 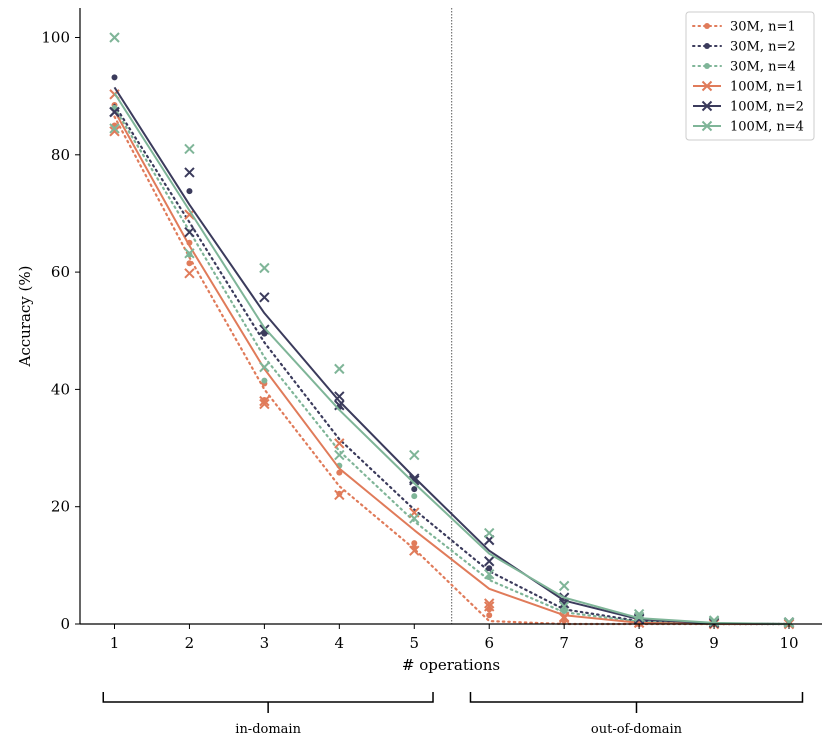 I want to click on x-tick-label: 3, so click(x=265, y=643).